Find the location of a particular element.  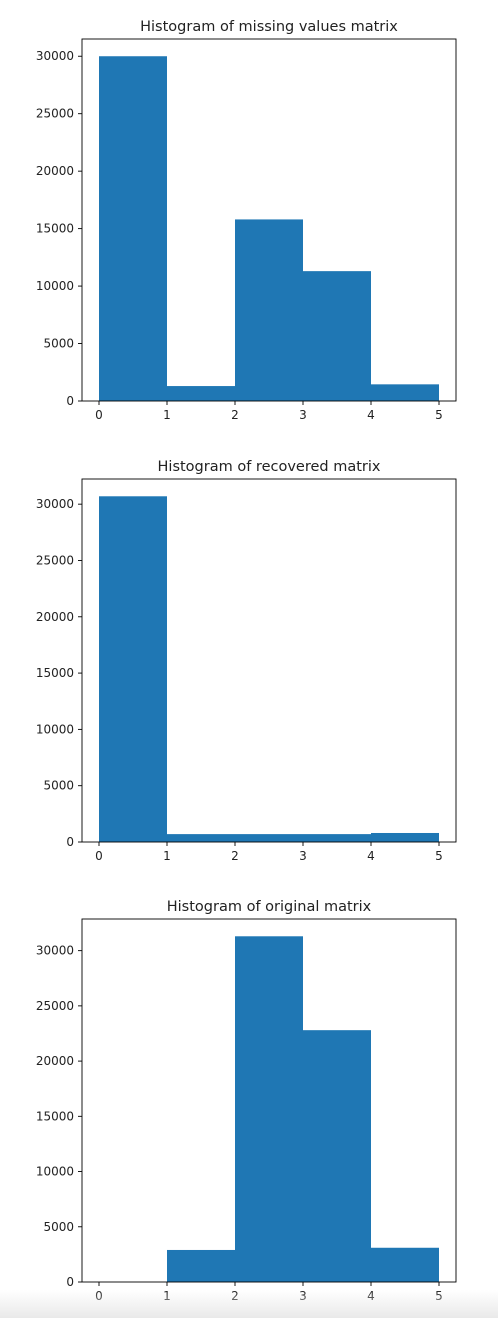

chart-title: Histogram of recovered matrix is located at coordinates (269, 467).